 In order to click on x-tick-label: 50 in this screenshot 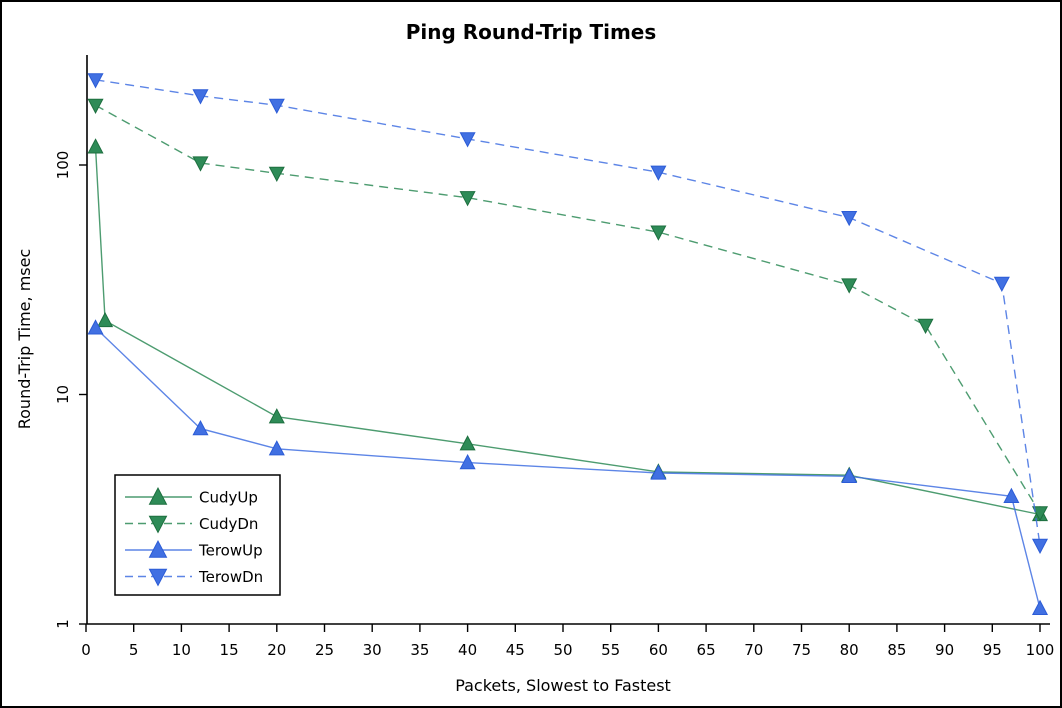, I will do `click(562, 650)`.